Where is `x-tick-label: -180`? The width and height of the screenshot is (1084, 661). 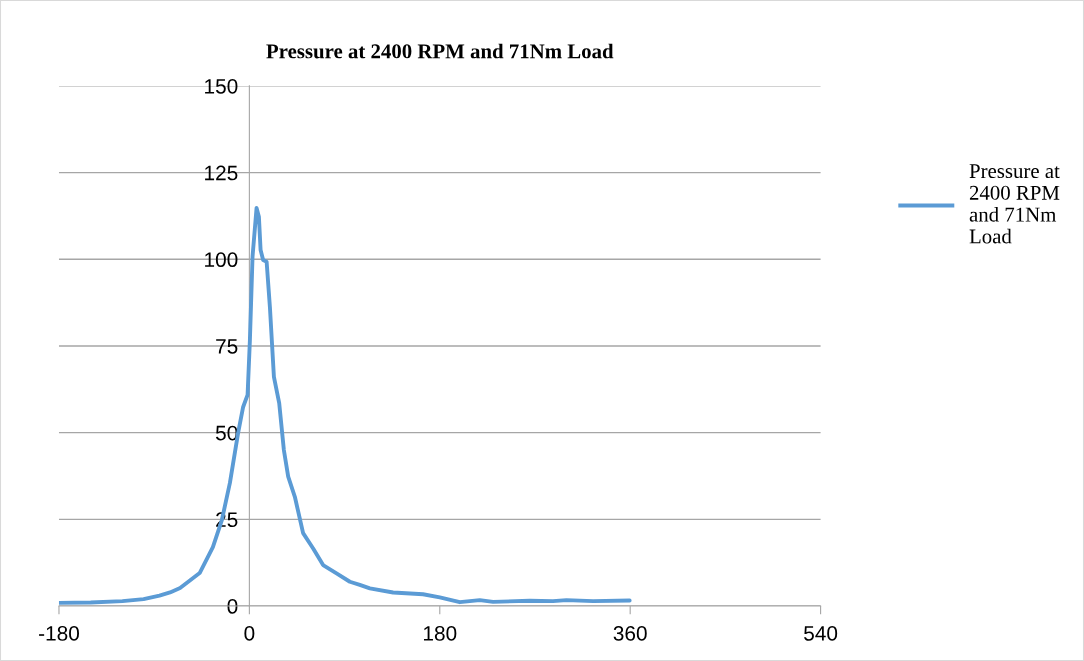 x-tick-label: -180 is located at coordinates (59, 633).